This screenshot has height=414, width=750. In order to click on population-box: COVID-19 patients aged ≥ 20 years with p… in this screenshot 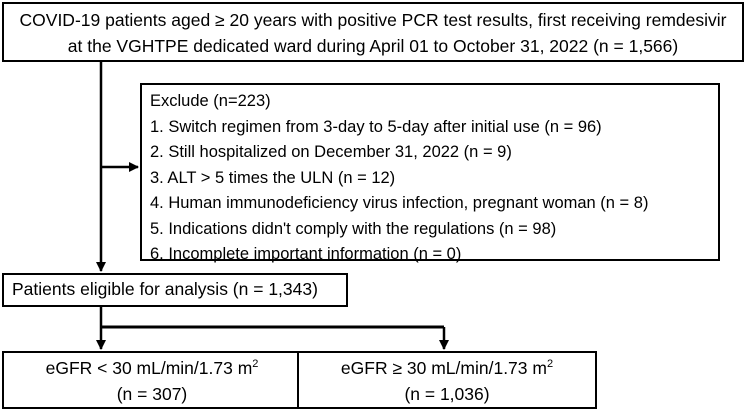, I will do `click(373, 32)`.